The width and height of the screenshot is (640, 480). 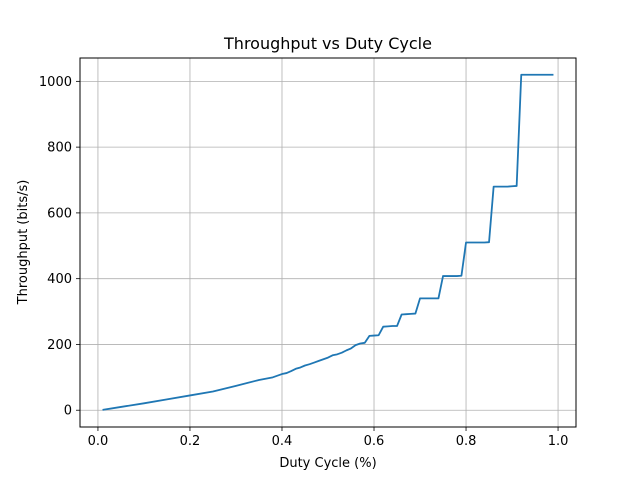 What do you see at coordinates (374, 441) in the screenshot?
I see `x-tick-label: 0.6` at bounding box center [374, 441].